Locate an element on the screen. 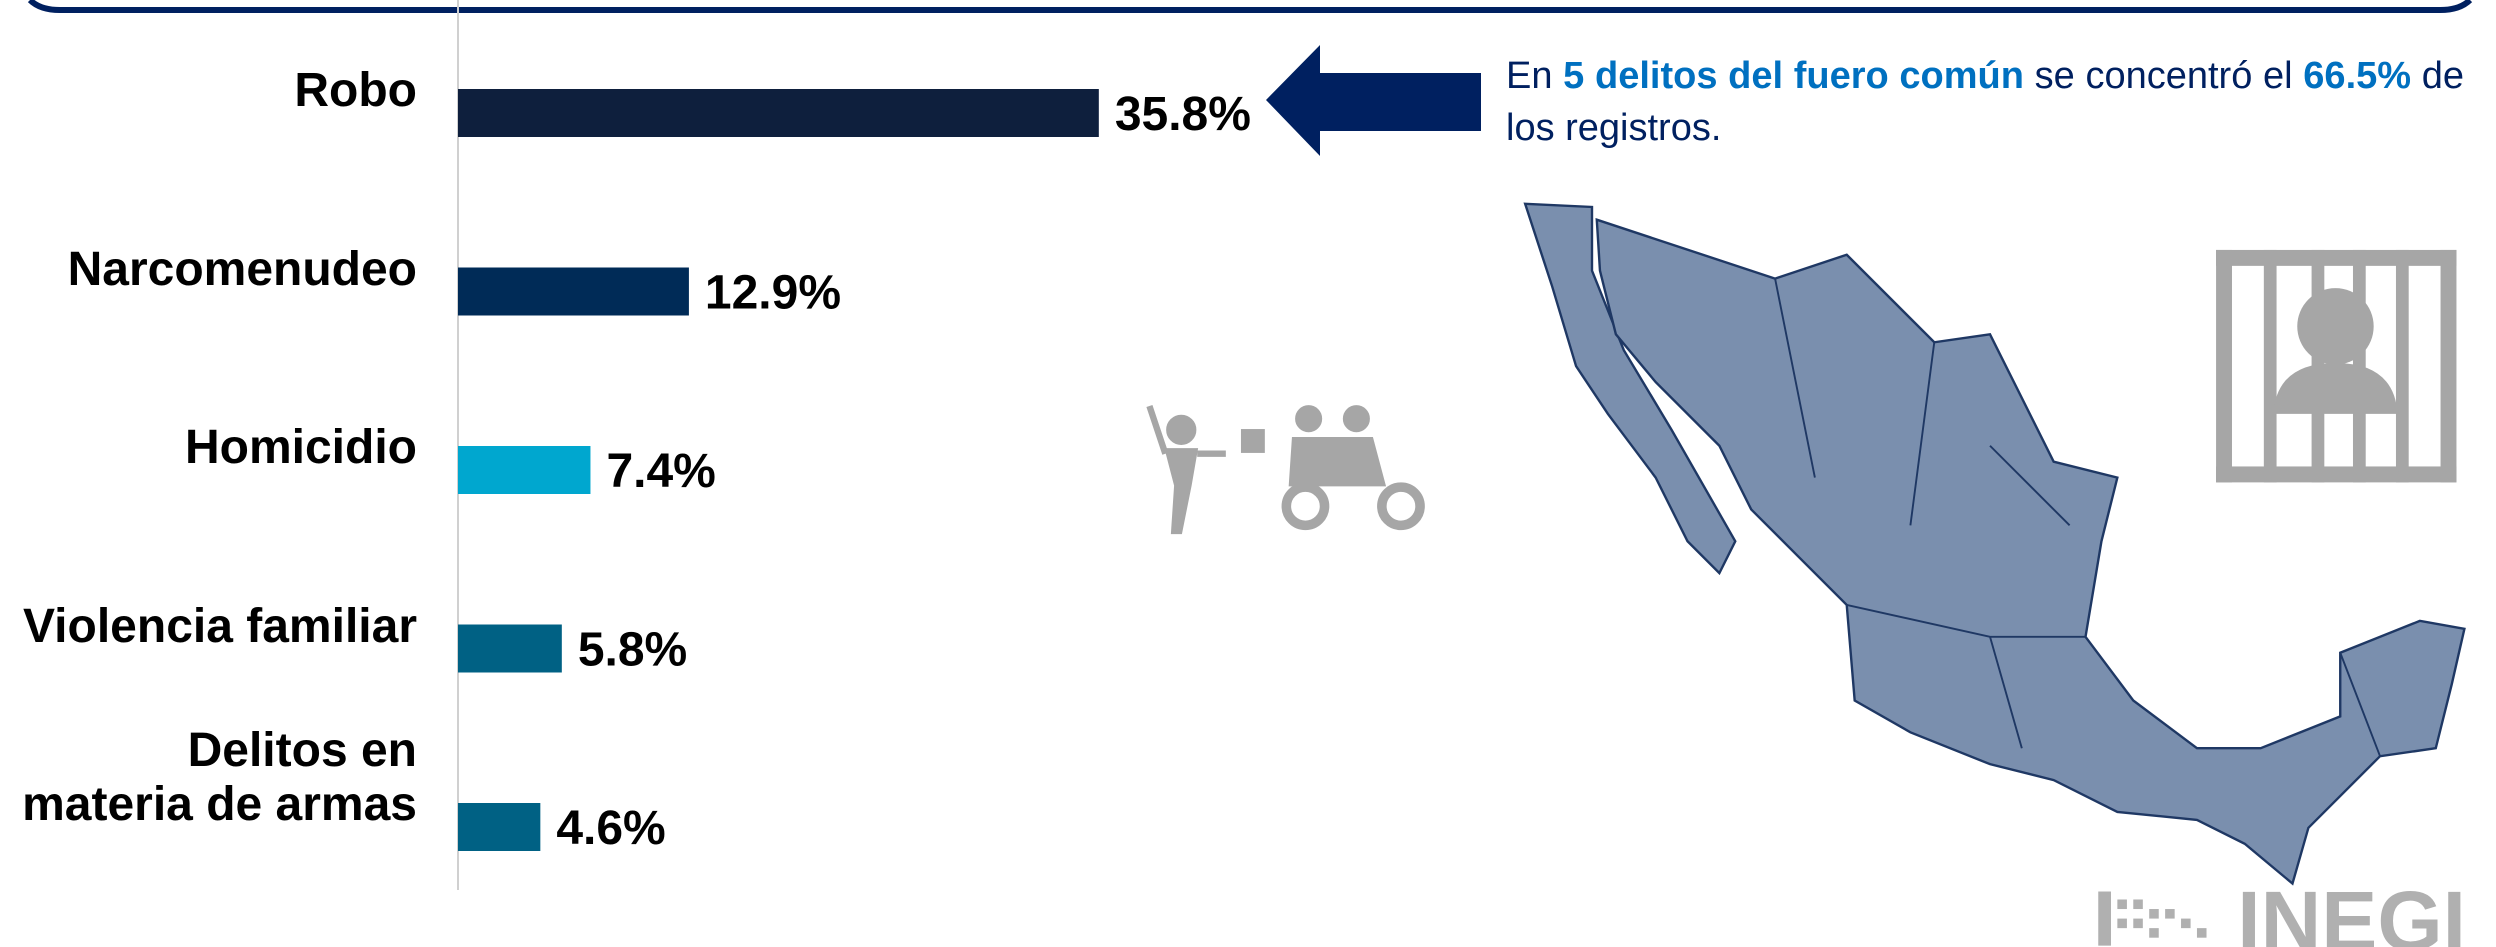 This screenshot has width=2496, height=947. category-label: Homicidio is located at coordinates (300, 447).